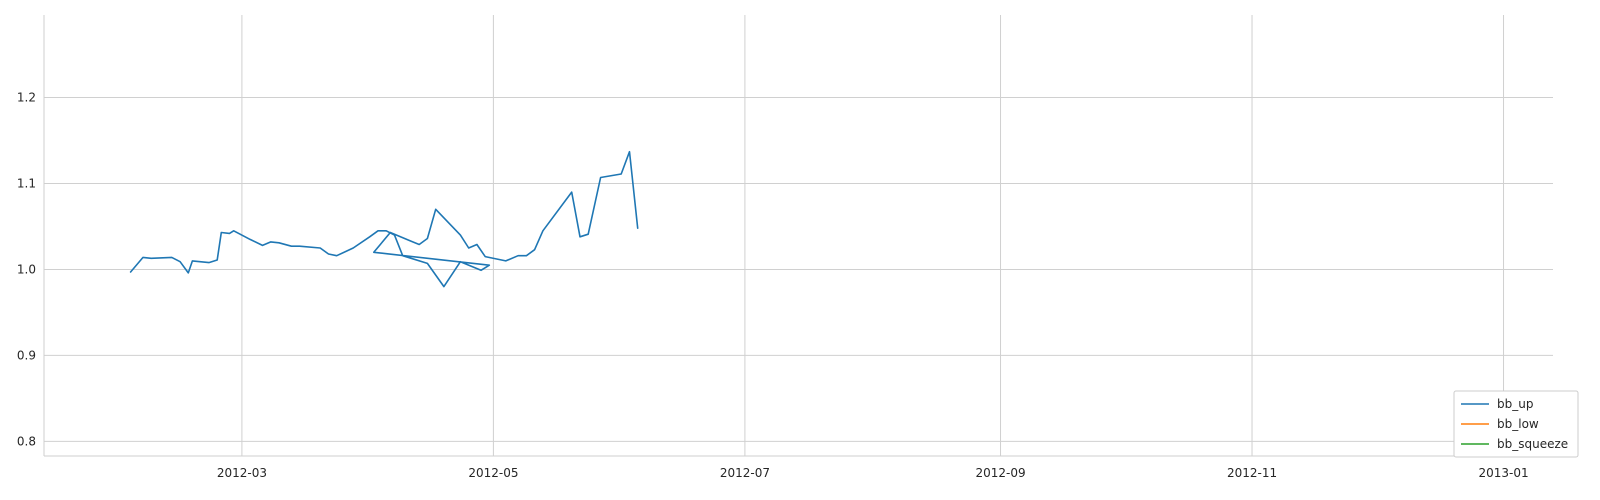  I want to click on x-tick-label: 2012-03, so click(242, 473).